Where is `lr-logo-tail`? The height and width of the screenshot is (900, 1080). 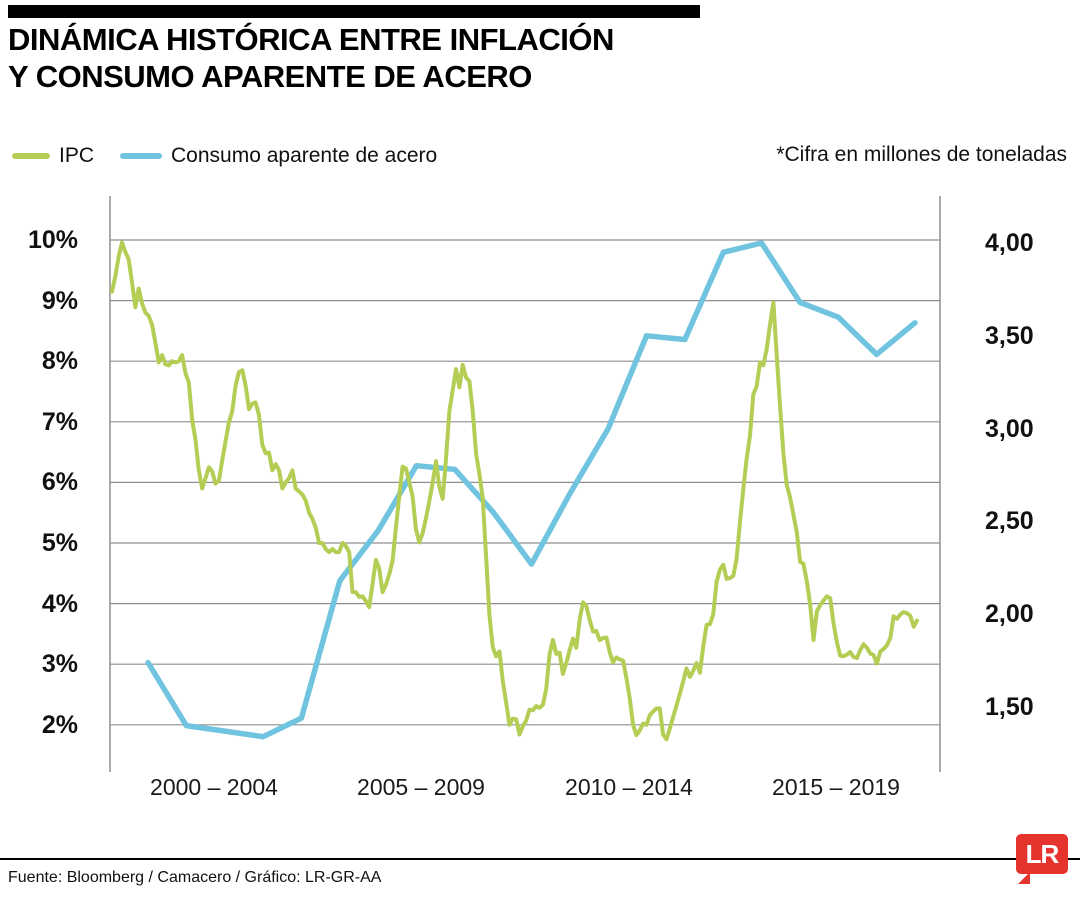
lr-logo-tail is located at coordinates (1024, 878).